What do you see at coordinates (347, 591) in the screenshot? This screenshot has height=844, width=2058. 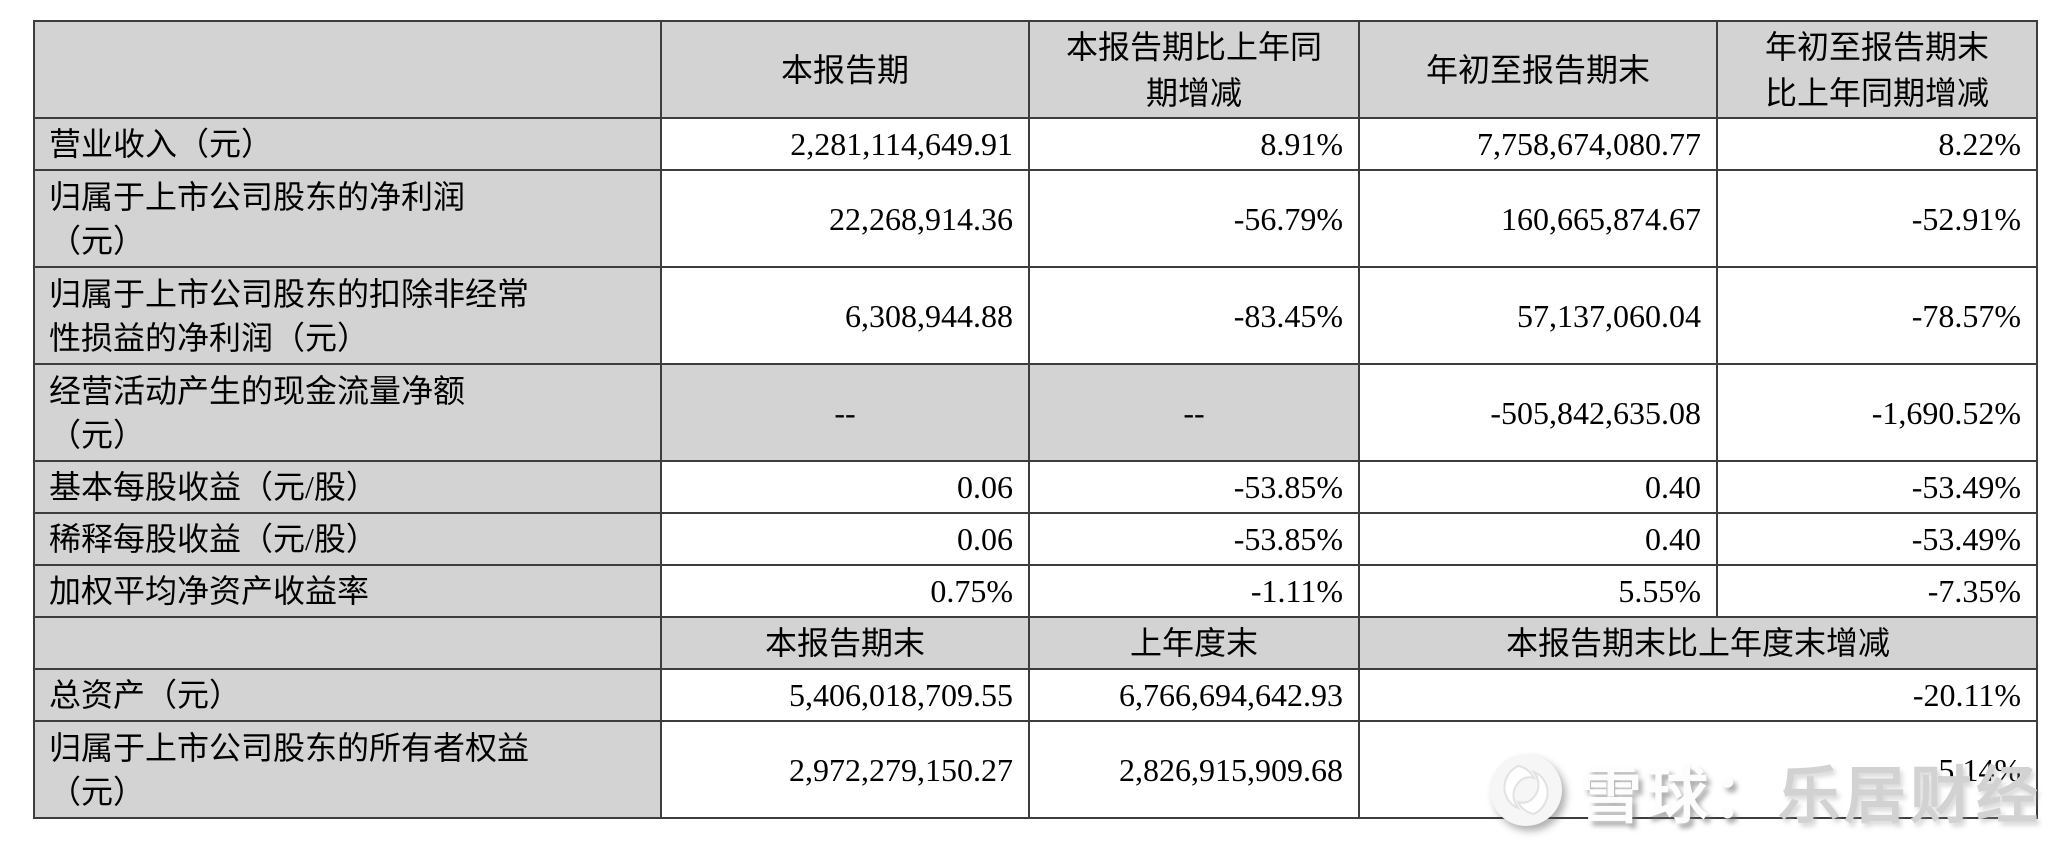 I see `row-label: 加权平均净资产收益率` at bounding box center [347, 591].